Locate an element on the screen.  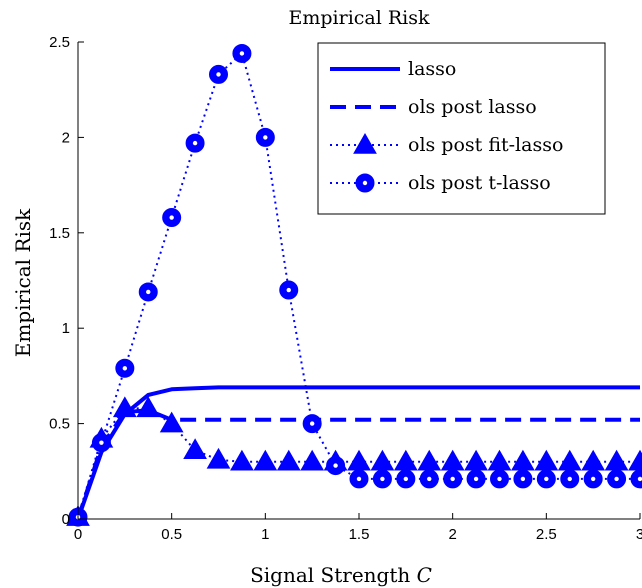
legend-item: ols post t-lasso is located at coordinates (440, 183).